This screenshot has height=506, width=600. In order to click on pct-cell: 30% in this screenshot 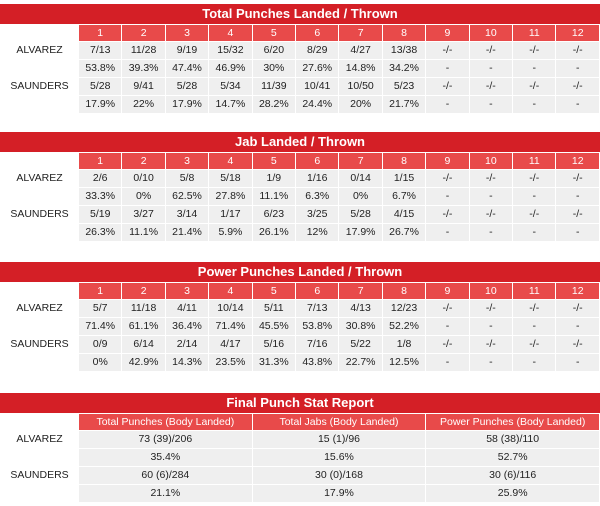, I will do `click(274, 68)`.